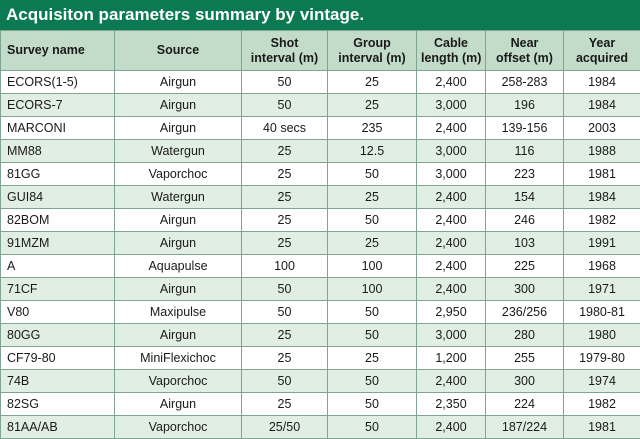 The image size is (640, 439). What do you see at coordinates (525, 312) in the screenshot?
I see `near-offset-cell: 236/256` at bounding box center [525, 312].